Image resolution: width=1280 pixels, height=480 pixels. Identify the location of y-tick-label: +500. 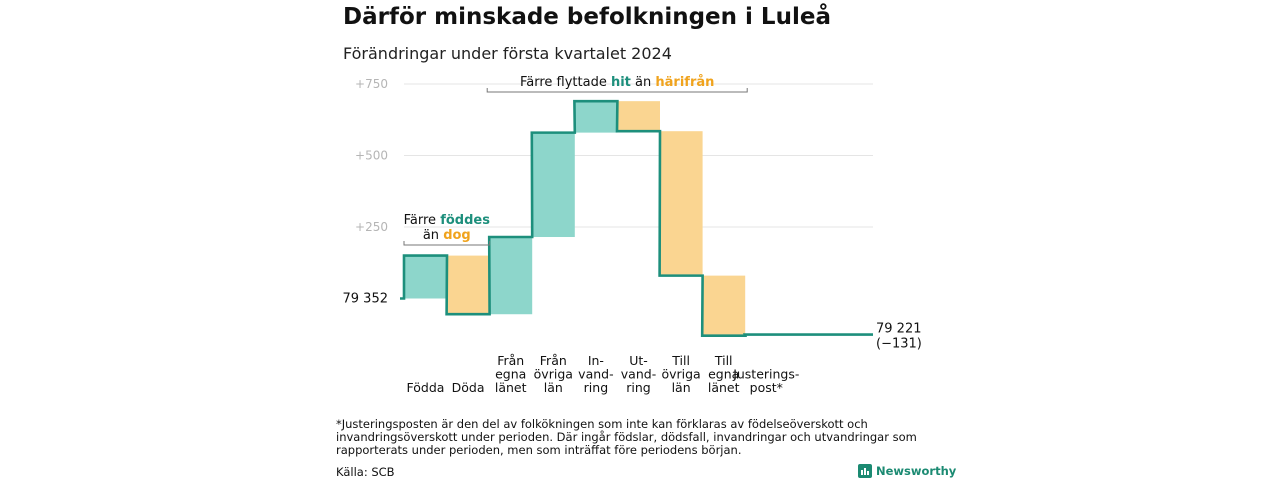
(371, 156).